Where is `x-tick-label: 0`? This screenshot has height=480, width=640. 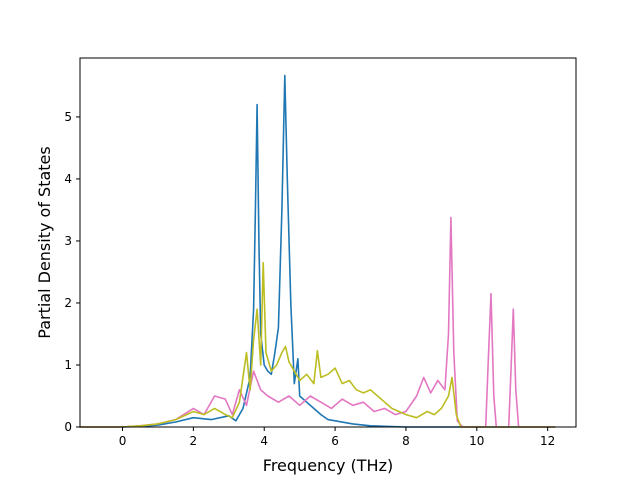
x-tick-label: 0 is located at coordinates (123, 441).